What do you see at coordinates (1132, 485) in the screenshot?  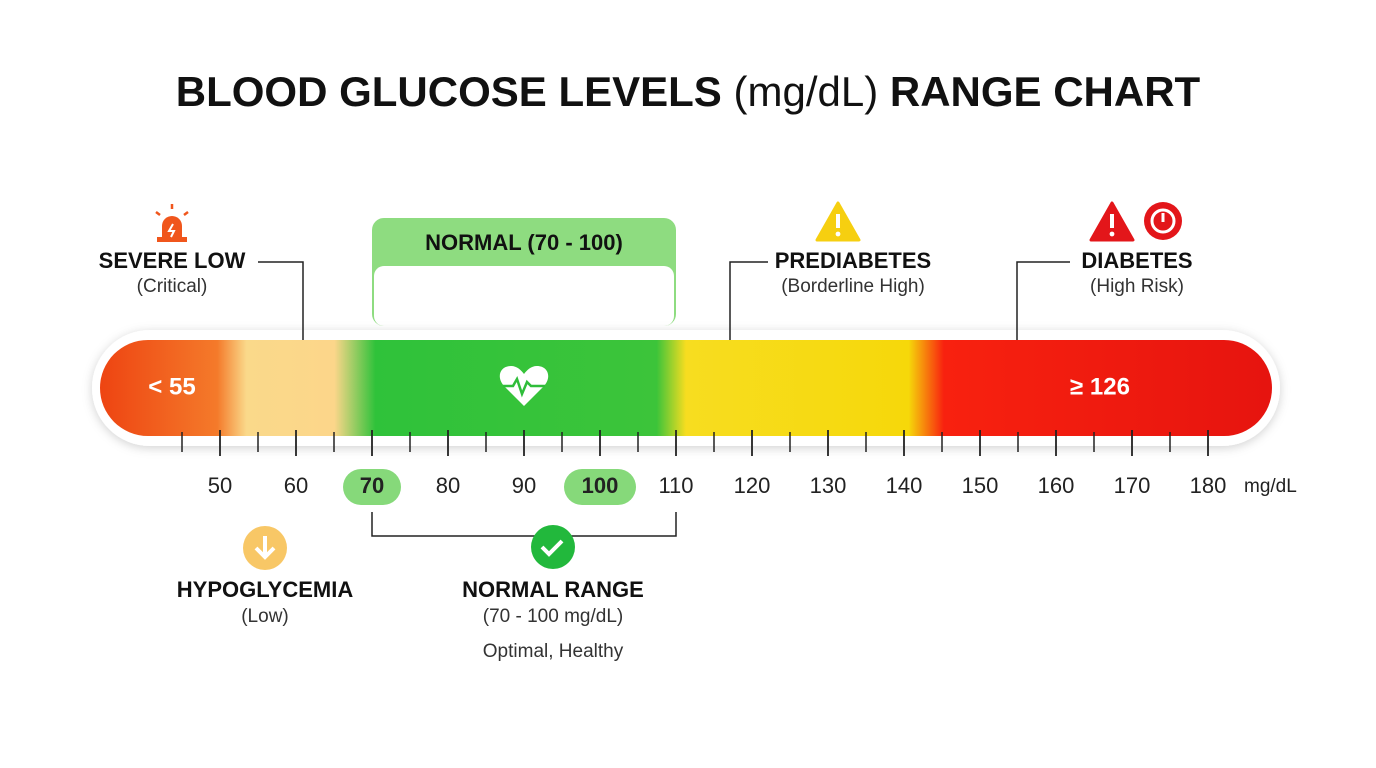 I see `tick-label: 170` at bounding box center [1132, 485].